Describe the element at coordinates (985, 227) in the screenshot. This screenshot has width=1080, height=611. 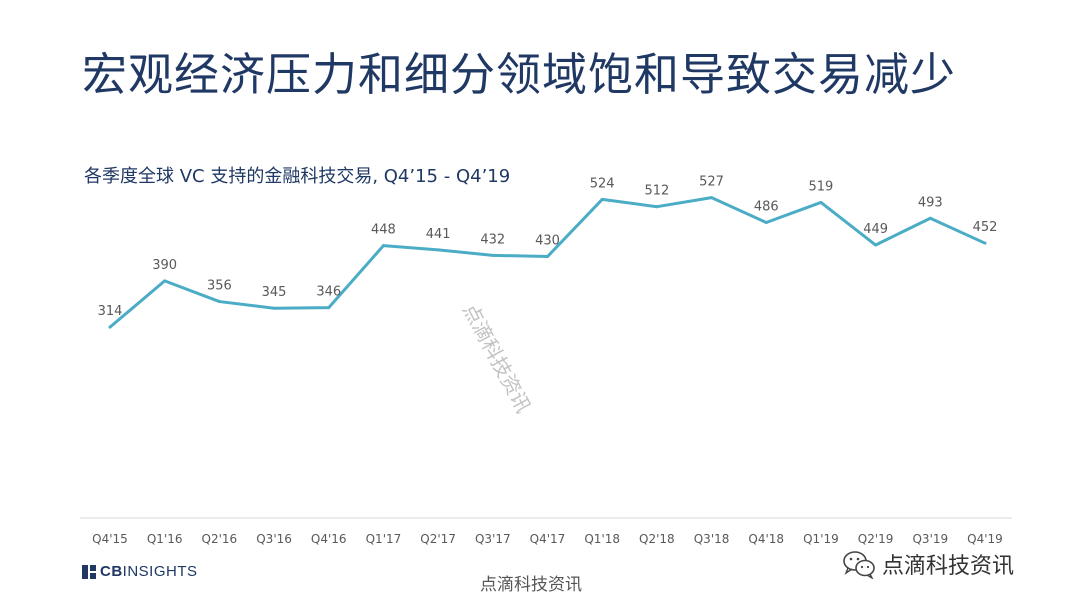
I see `data-label: 452` at that location.